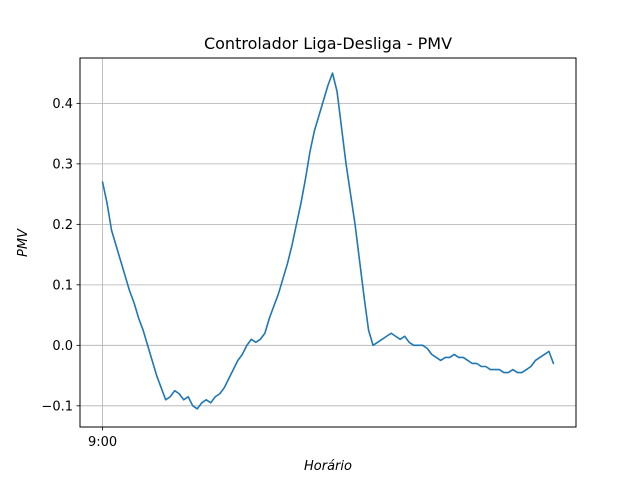 The width and height of the screenshot is (640, 480). Describe the element at coordinates (23, 242) in the screenshot. I see `y-axis-label: PMV` at that location.